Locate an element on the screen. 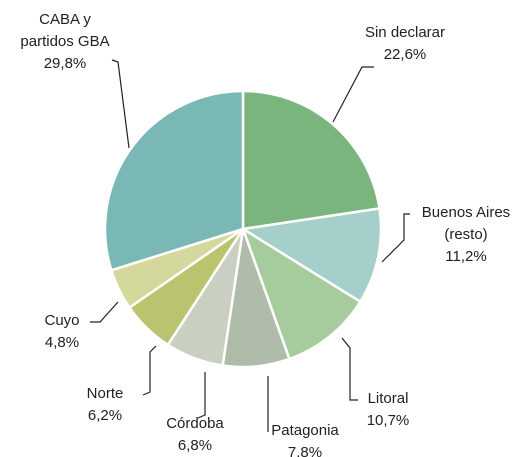 This screenshot has width=529, height=457. value-label: 29,8% is located at coordinates (65, 63).